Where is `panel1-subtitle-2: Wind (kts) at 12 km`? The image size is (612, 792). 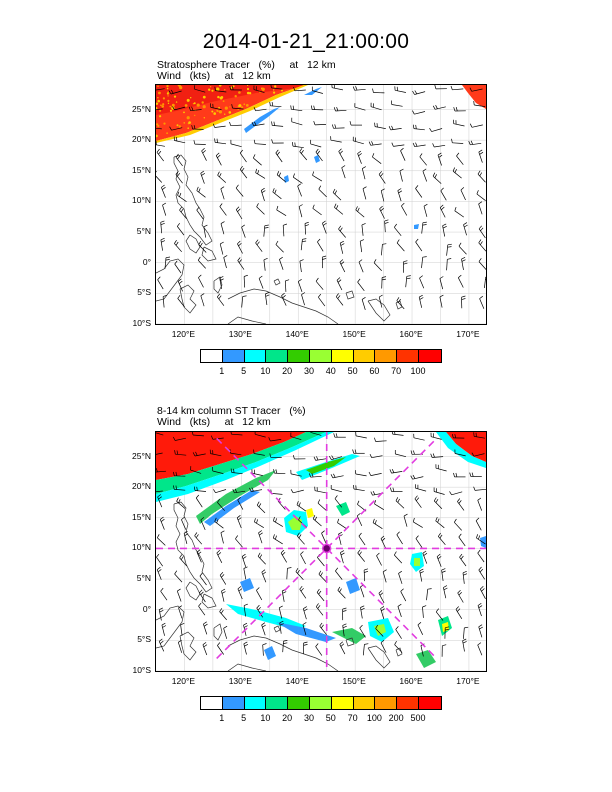 panel1-subtitle-2: Wind (kts) at 12 km is located at coordinates (214, 76).